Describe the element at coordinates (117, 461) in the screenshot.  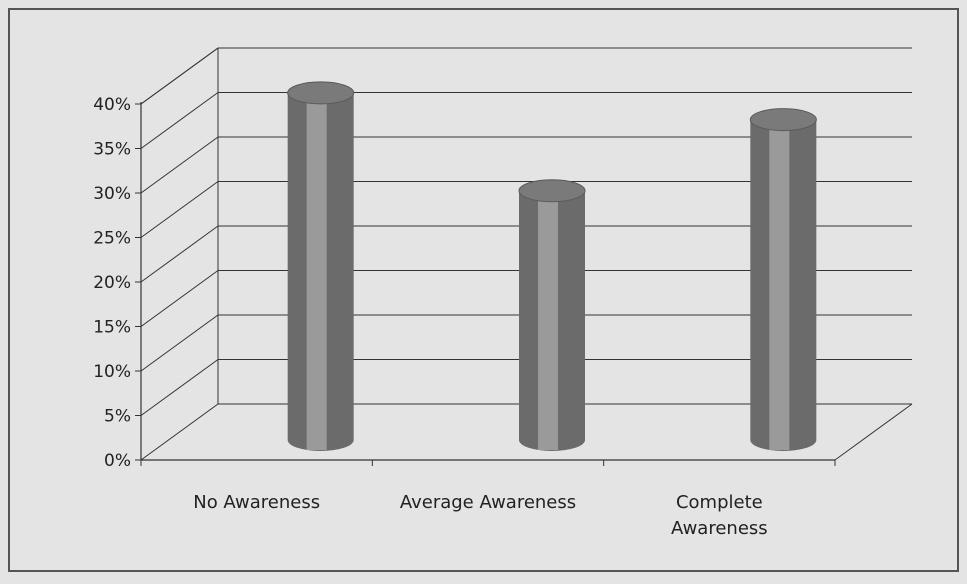
I see `y-tick-label-0: 0%` at that location.